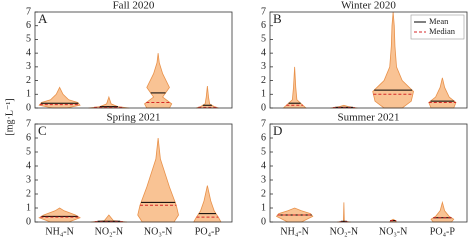 The width and height of the screenshot is (474, 240). Describe the element at coordinates (9, 116) in the screenshot. I see `y-axis-label: [mg·L⁻¹]` at that location.